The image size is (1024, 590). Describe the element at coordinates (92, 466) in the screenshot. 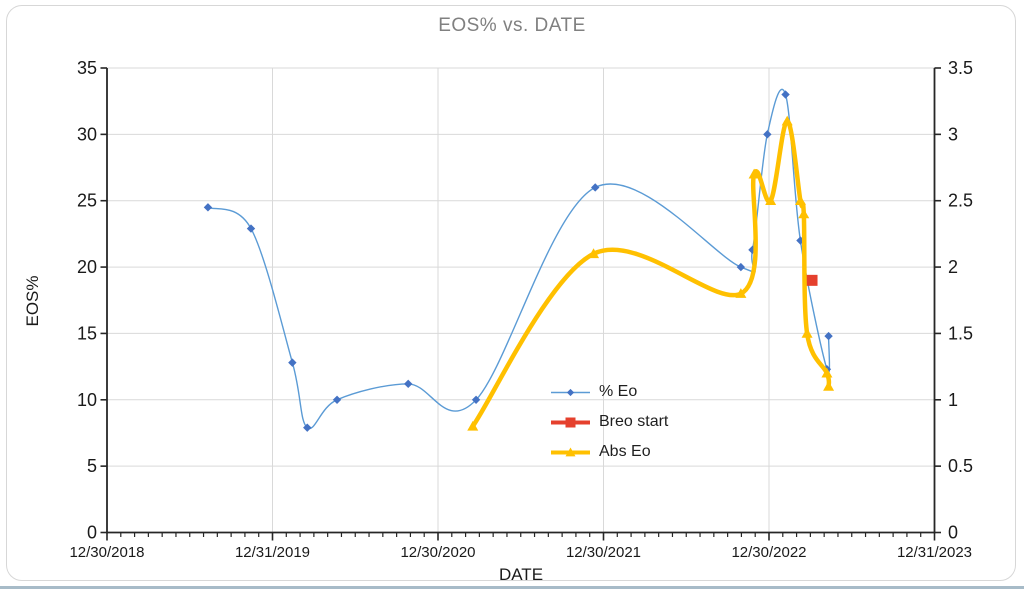

I see `svg-text: 5` at that location.